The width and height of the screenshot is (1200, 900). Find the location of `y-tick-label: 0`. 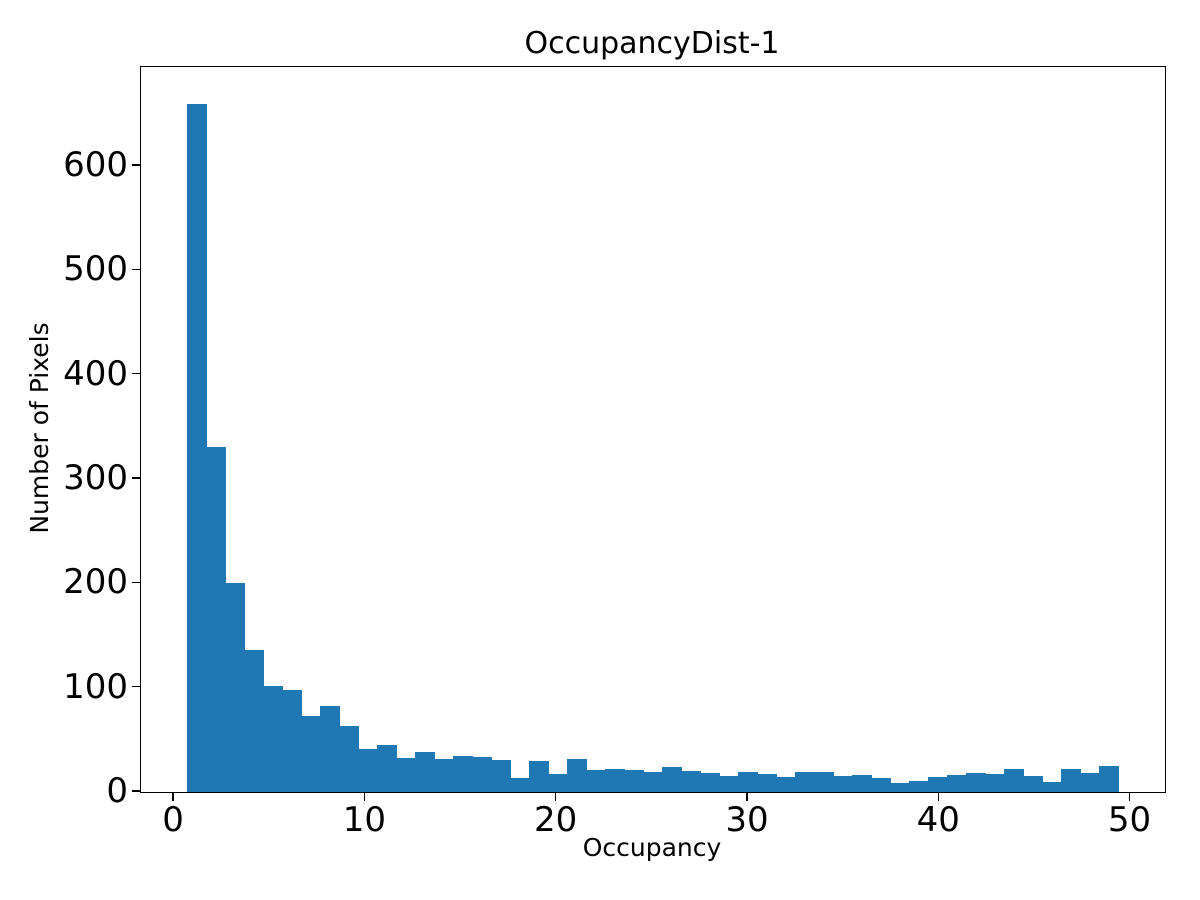

y-tick-label: 0 is located at coordinates (117, 791).